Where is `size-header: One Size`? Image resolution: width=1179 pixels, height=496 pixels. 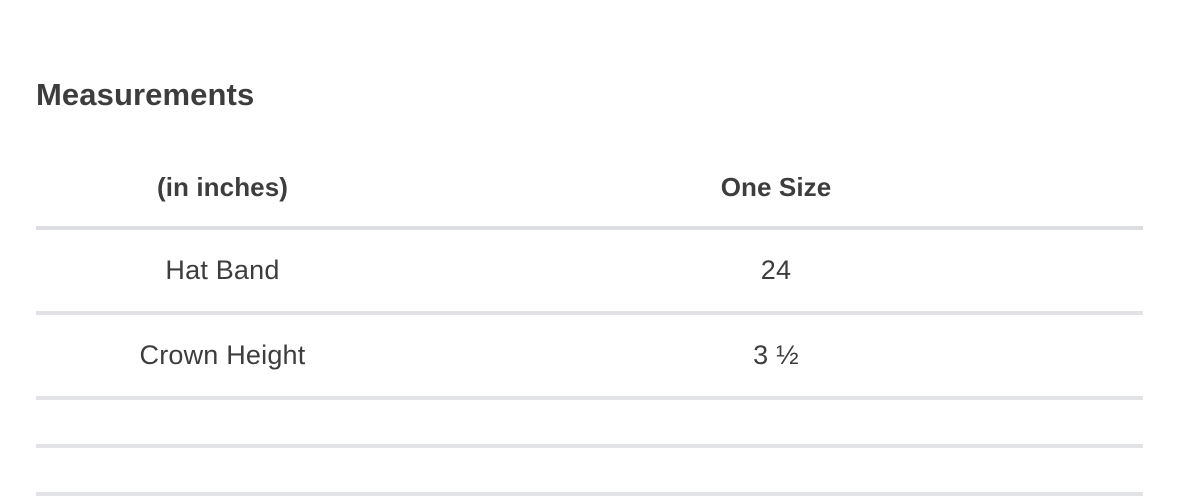
size-header: One Size is located at coordinates (776, 186).